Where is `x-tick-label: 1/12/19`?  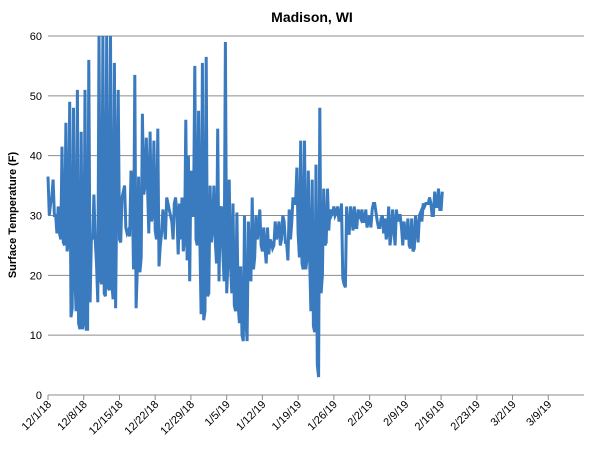
x-tick-label: 1/12/19 is located at coordinates (251, 416).